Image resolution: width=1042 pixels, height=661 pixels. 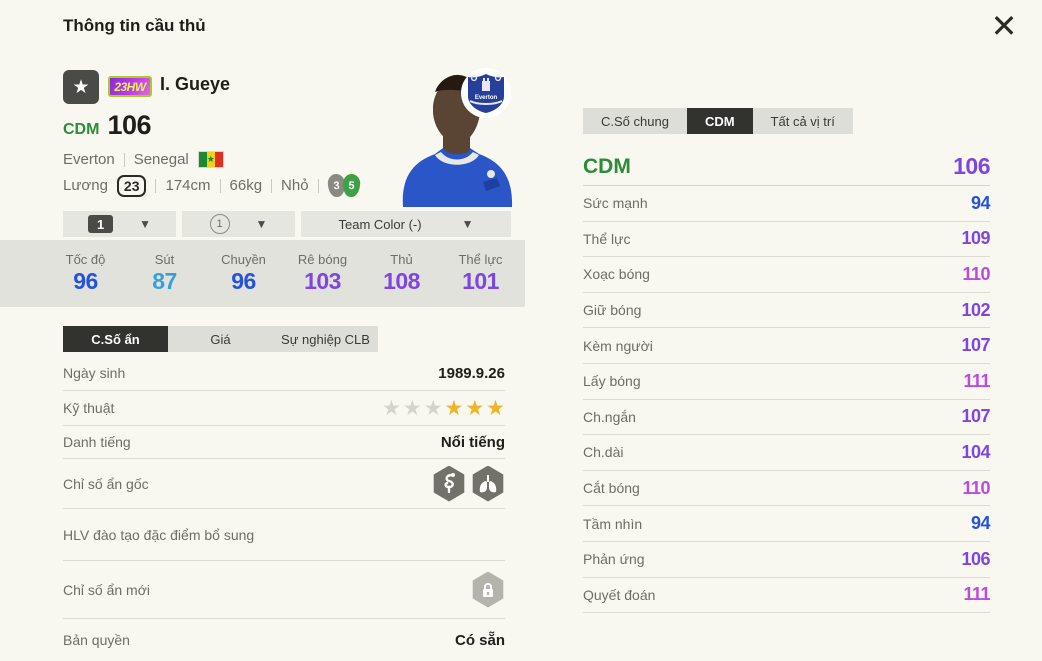 What do you see at coordinates (243, 281) in the screenshot?
I see `summary-stat-value: 96` at bounding box center [243, 281].